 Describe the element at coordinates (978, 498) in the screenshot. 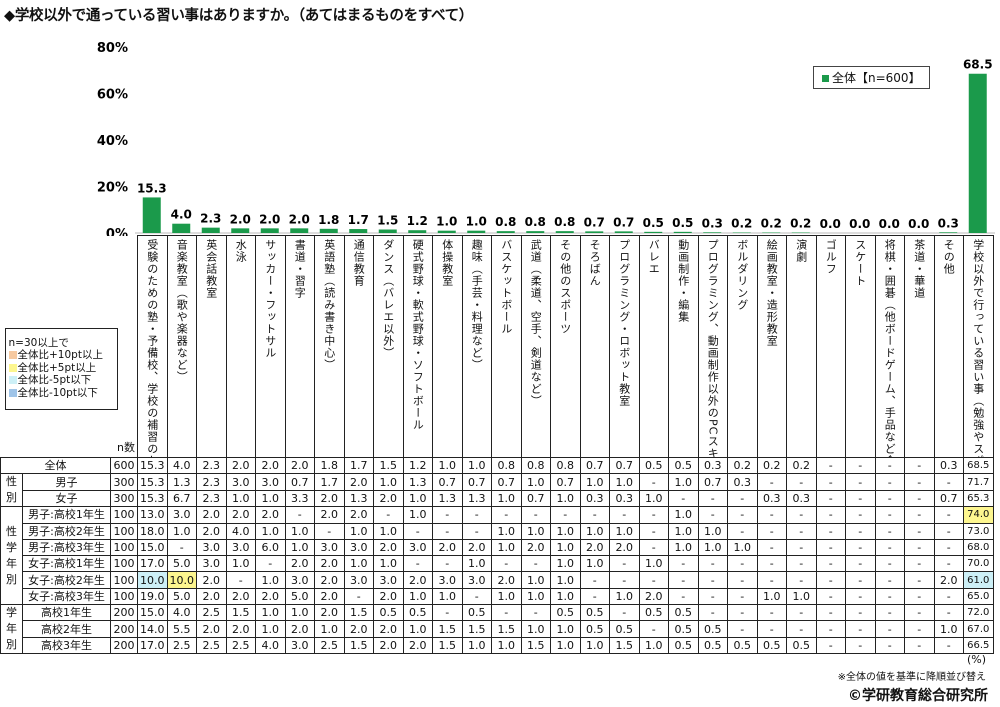

I see `table-cell: 65.3` at that location.